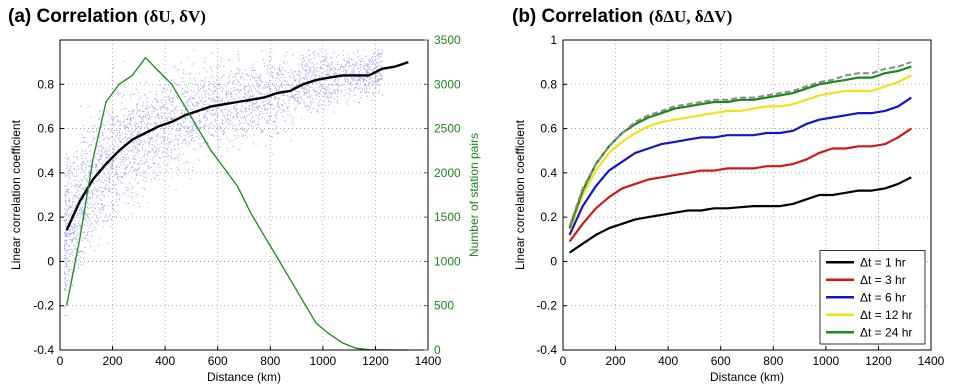  Describe the element at coordinates (16, 194) in the screenshot. I see `panel-a-y-axis-label: Linear correlation coefficient` at that location.